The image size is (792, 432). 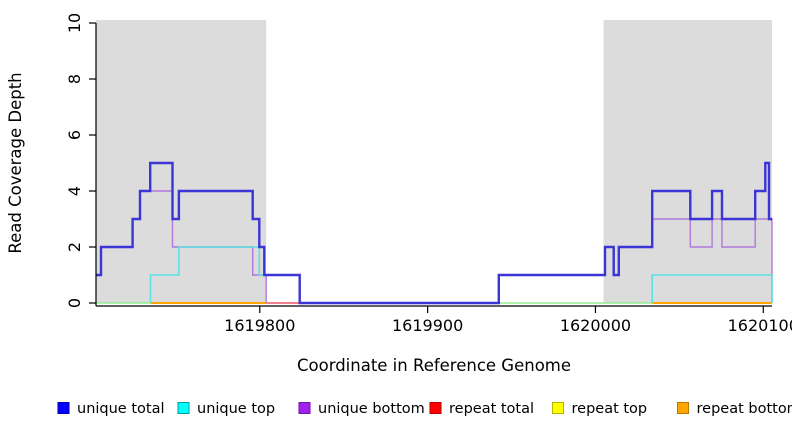 What do you see at coordinates (74, 247) in the screenshot?
I see `y-tick-label: 2` at bounding box center [74, 247].